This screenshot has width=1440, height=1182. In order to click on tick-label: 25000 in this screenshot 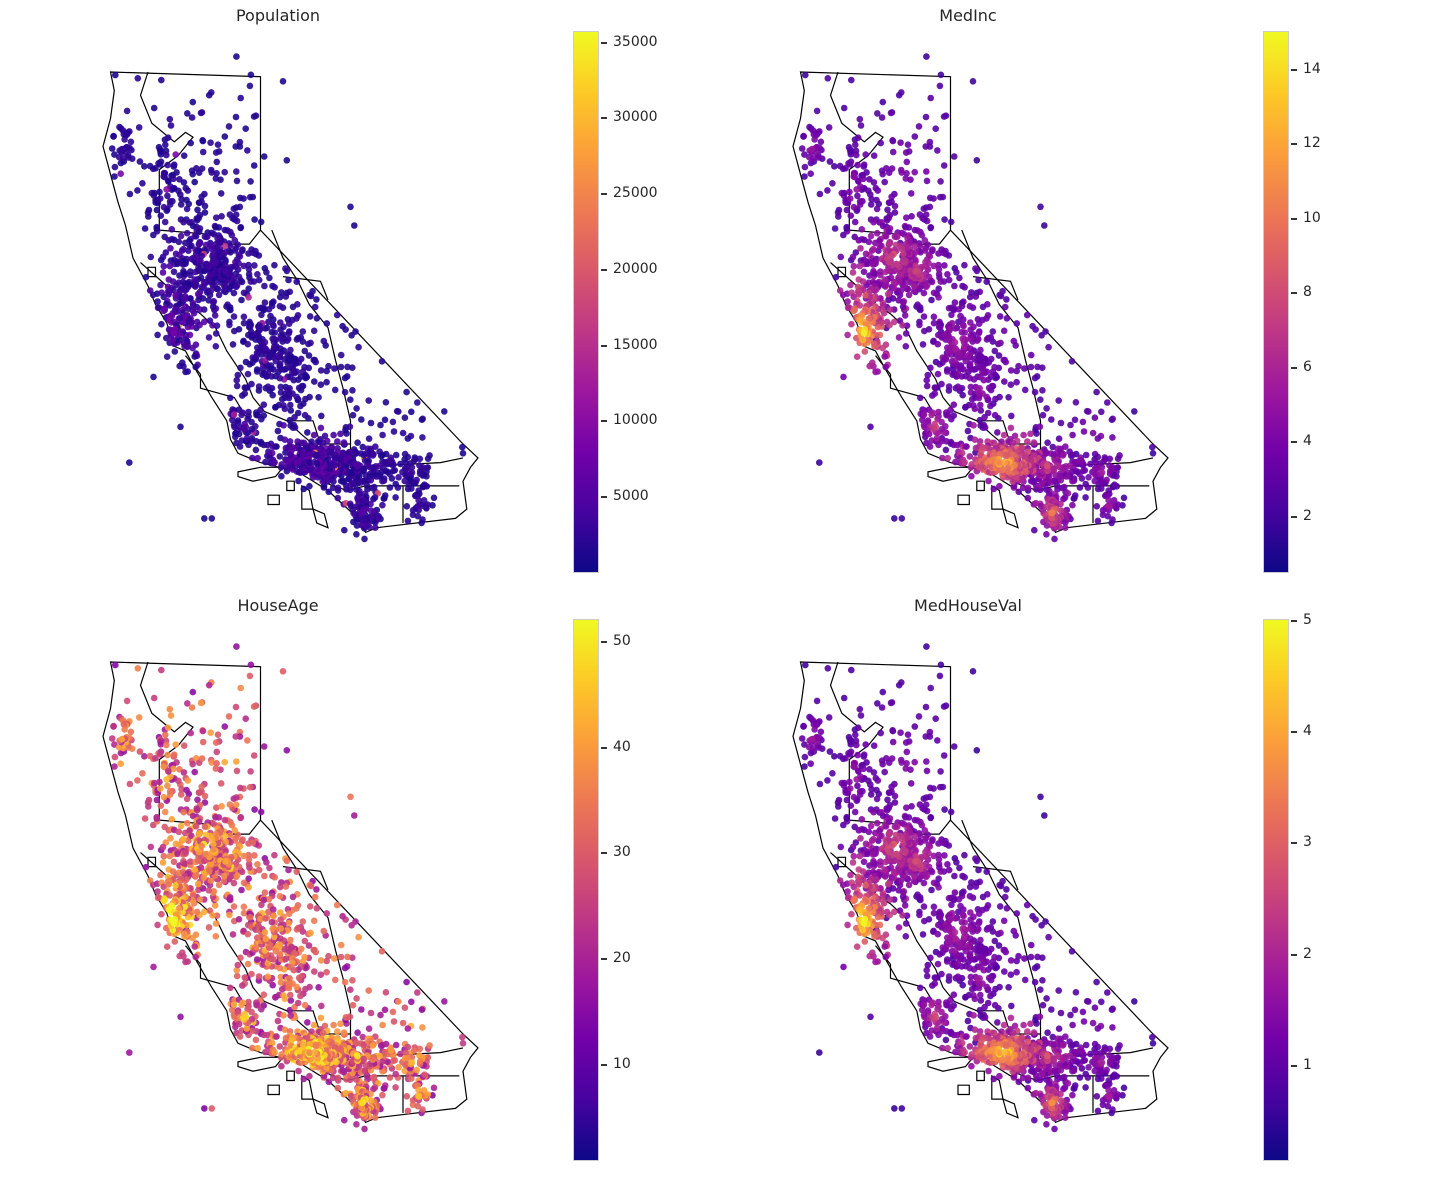, I will do `click(635, 193)`.